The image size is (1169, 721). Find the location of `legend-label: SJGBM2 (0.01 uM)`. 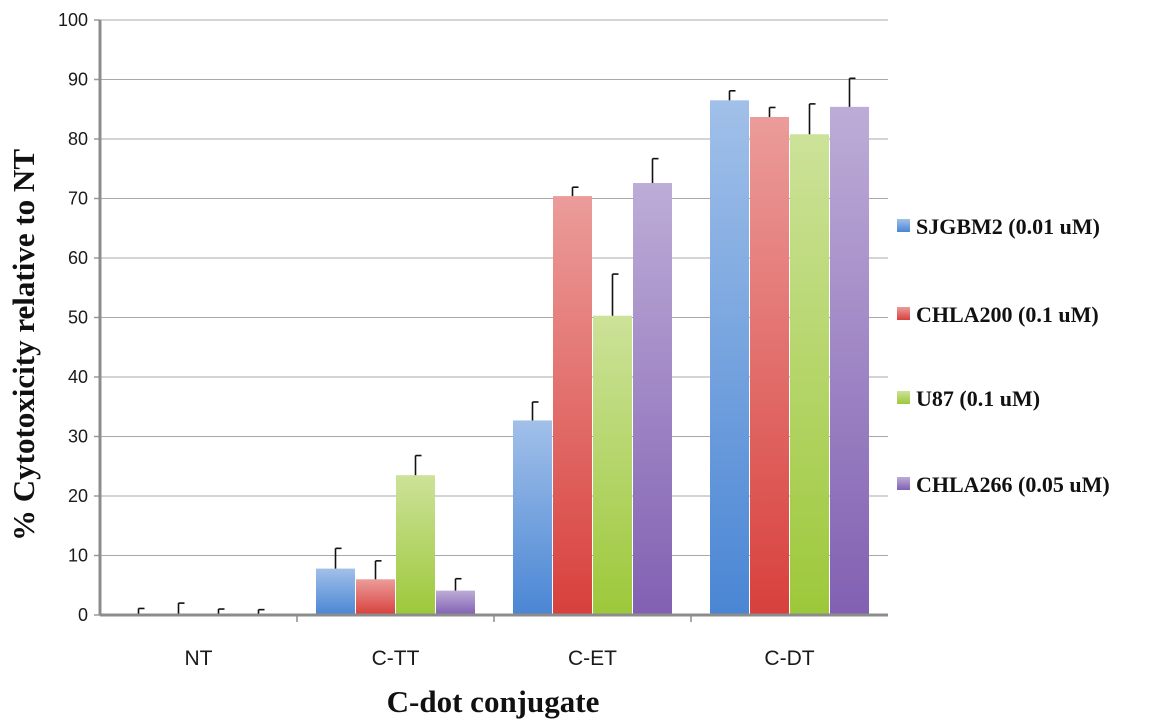

legend-label: SJGBM2 (0.01 uM) is located at coordinates (1008, 226).